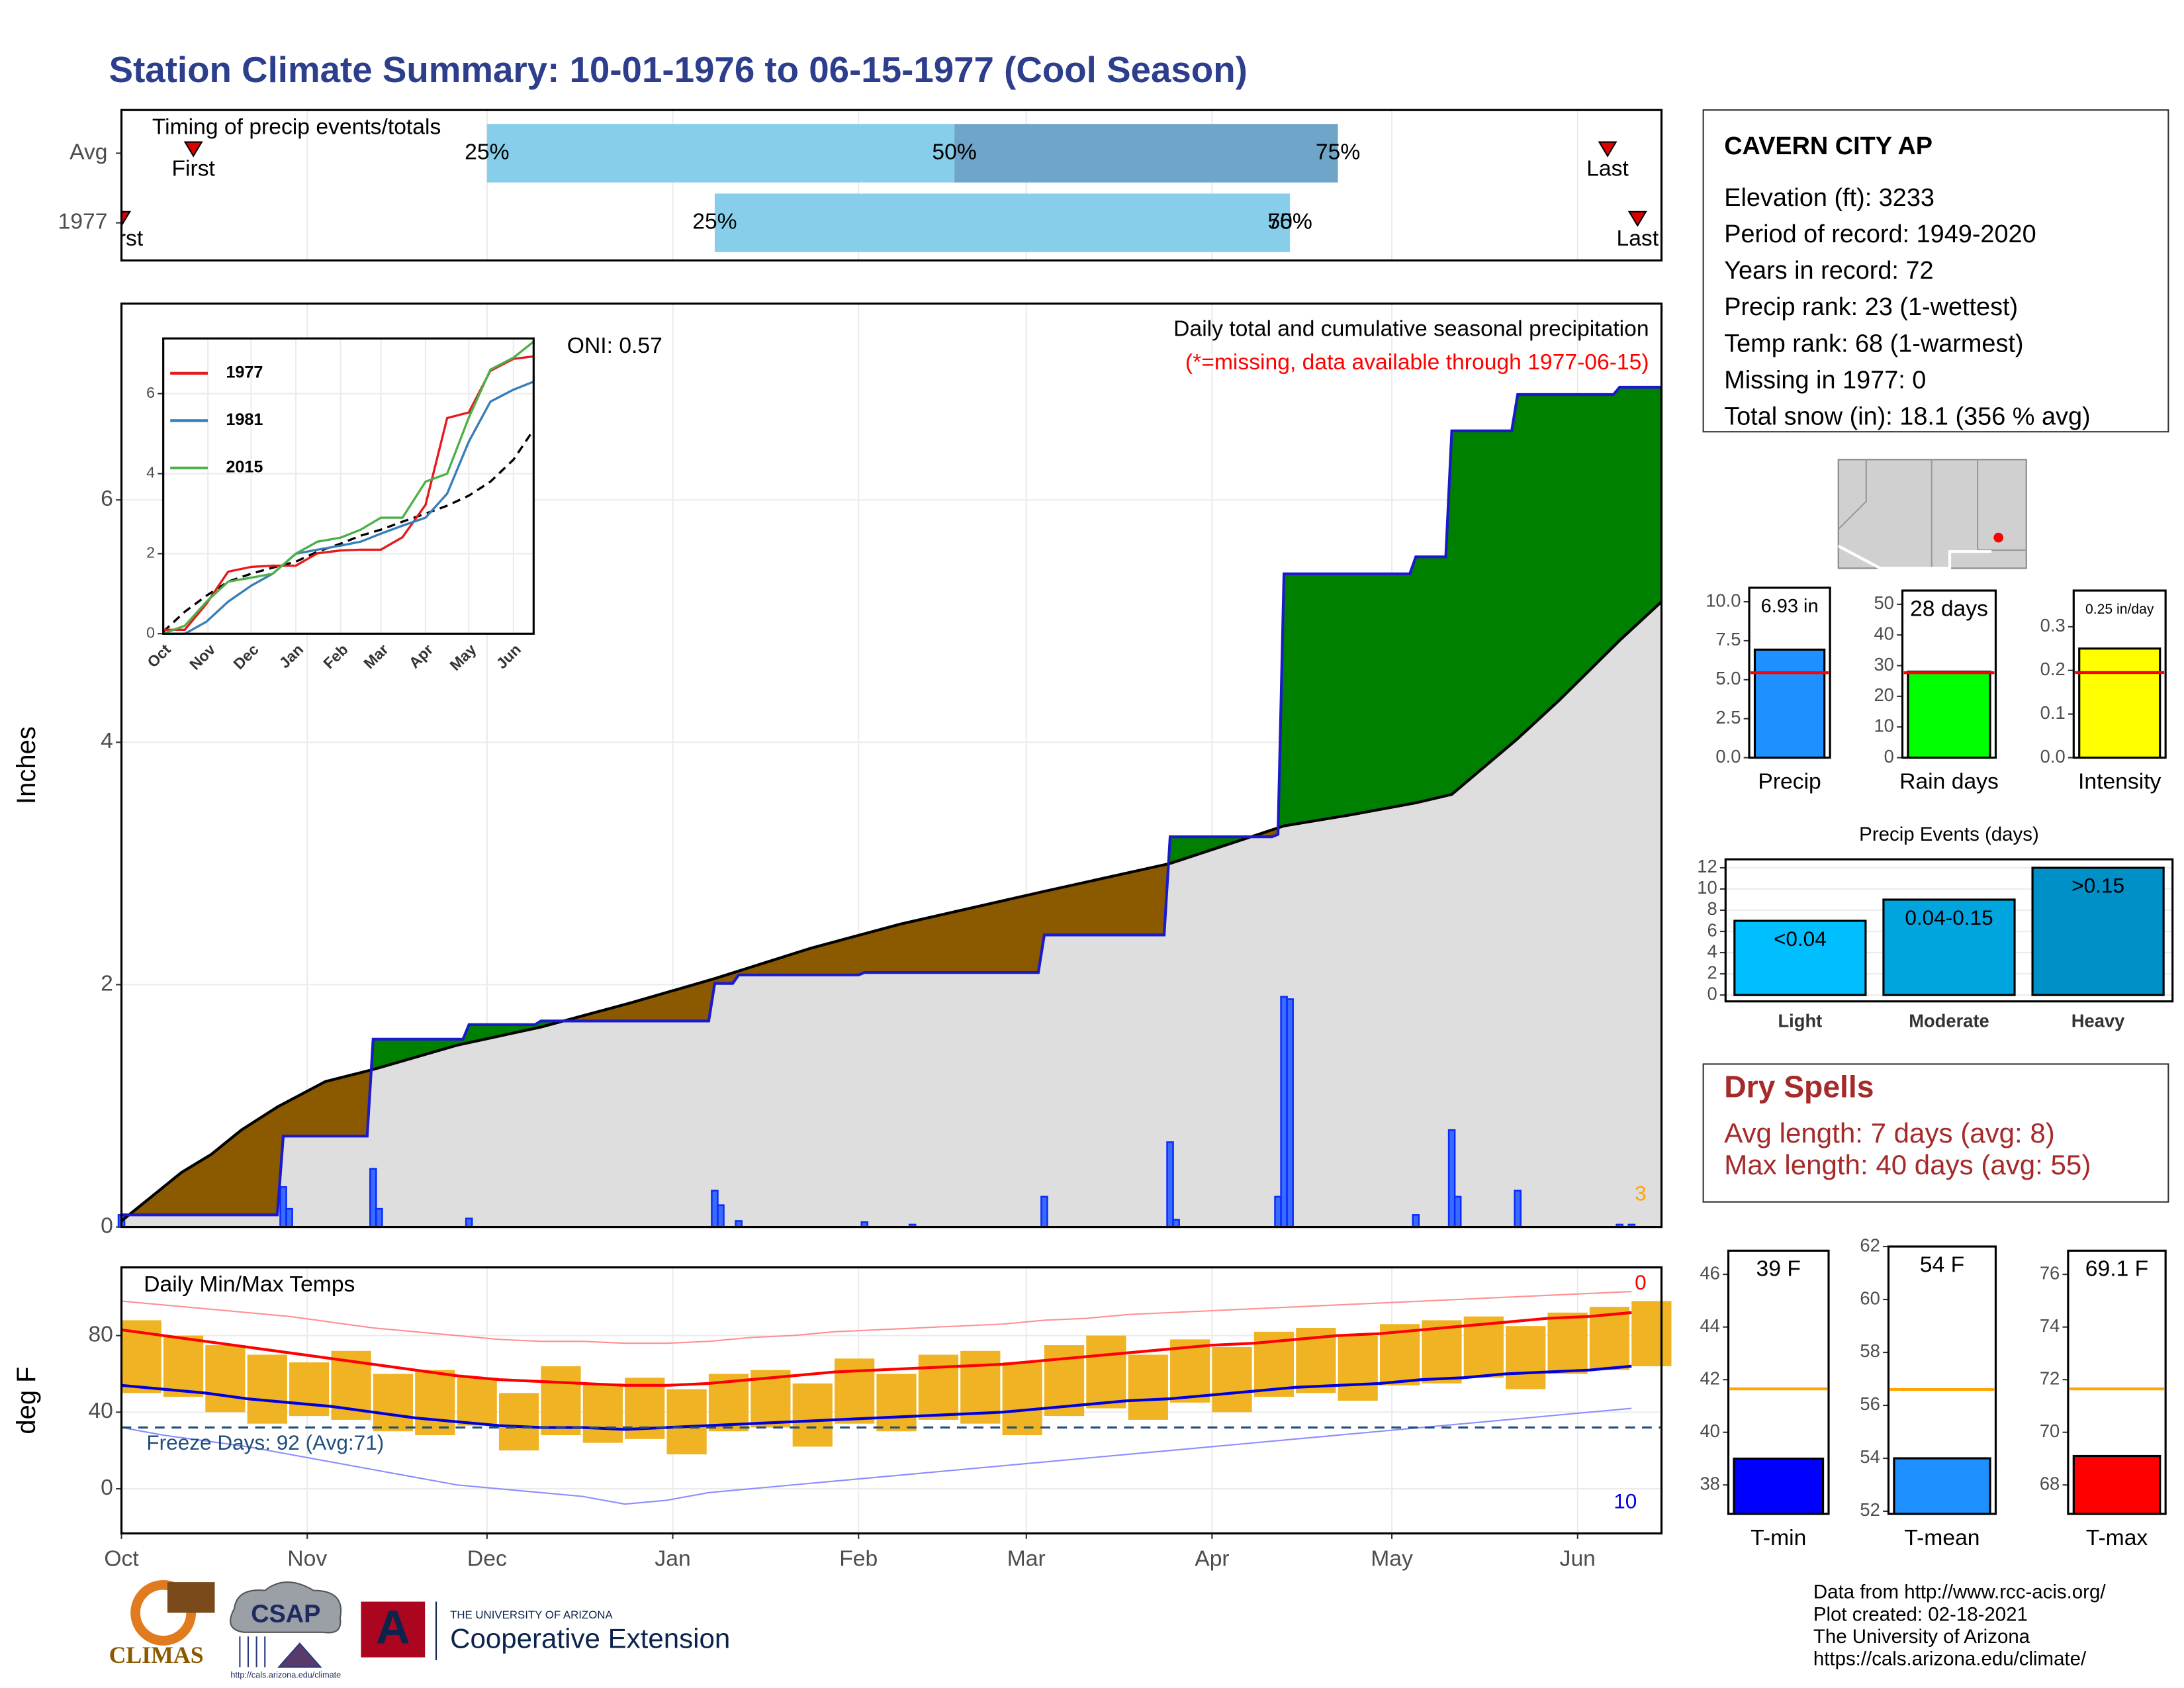 Image resolution: width=2184 pixels, height=1688 pixels. Describe the element at coordinates (1790, 606) in the screenshot. I see `value-label: 6.93 in` at that location.